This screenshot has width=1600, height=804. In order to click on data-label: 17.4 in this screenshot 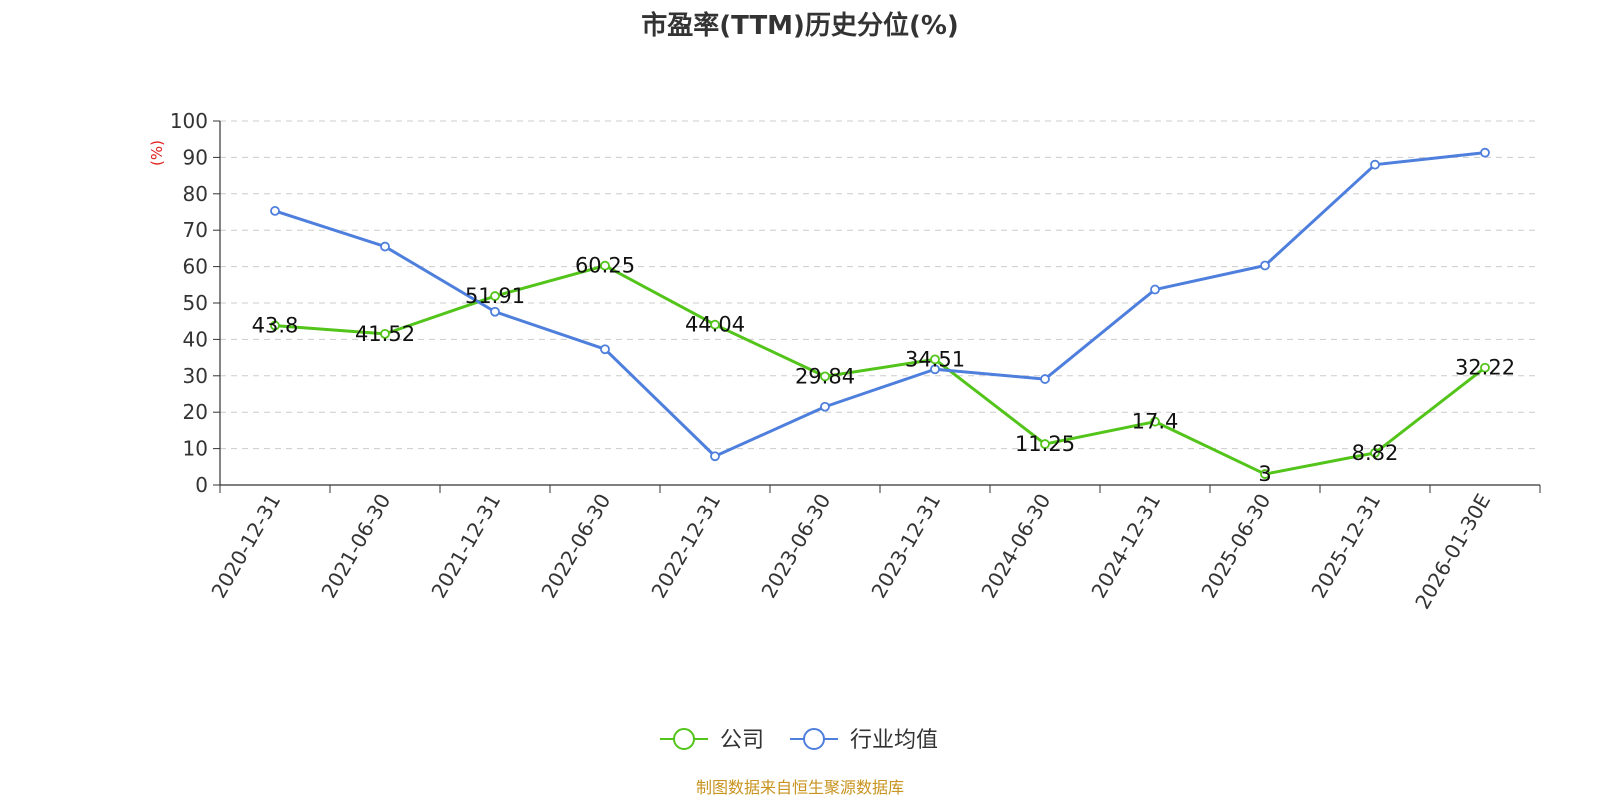, I will do `click(1155, 422)`.